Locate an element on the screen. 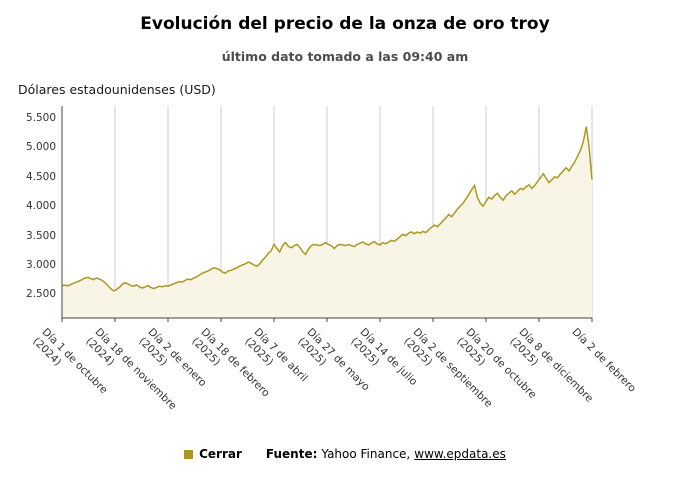  y-axis-tick-label: 4.500 is located at coordinates (40, 176).